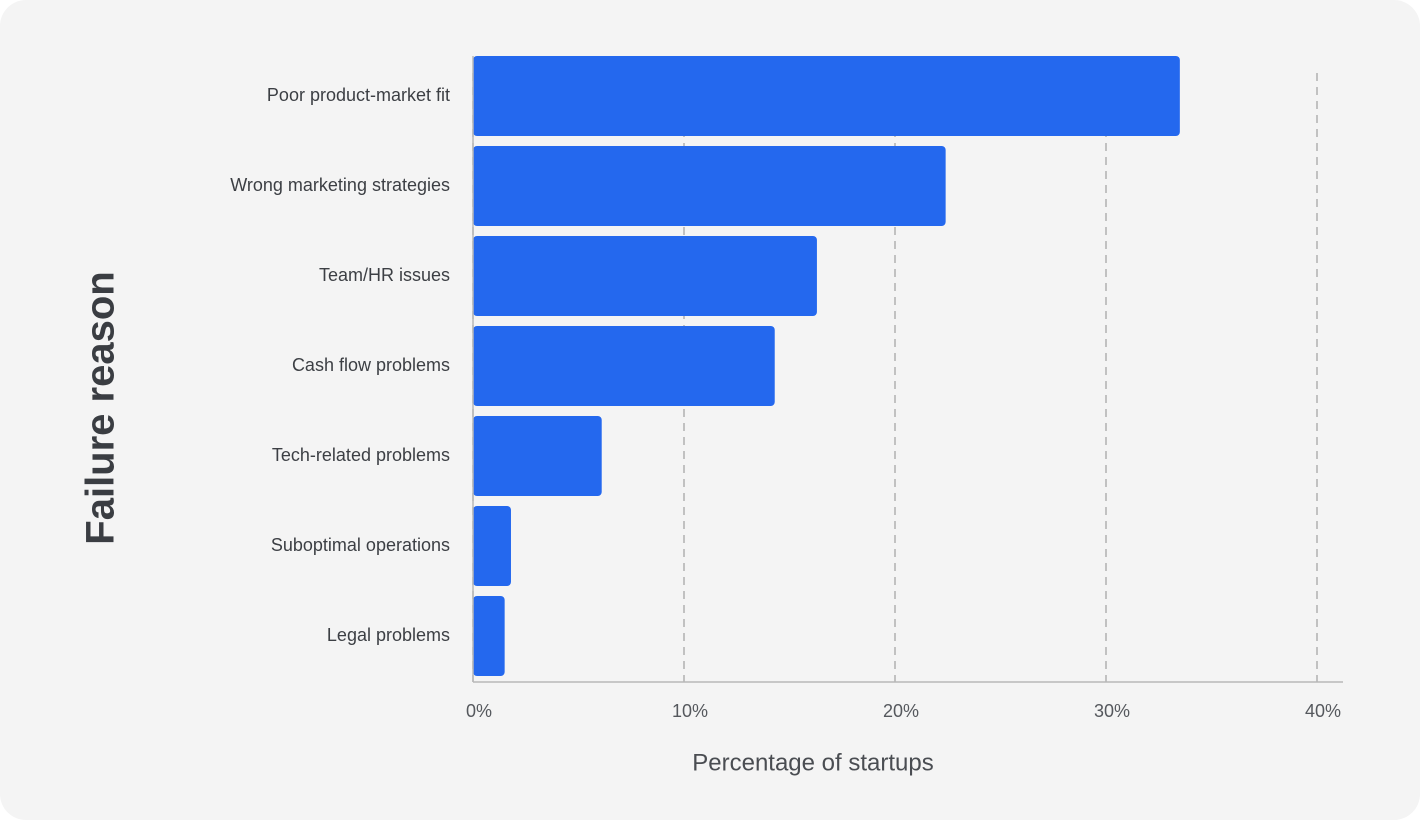 The height and width of the screenshot is (825, 1420). What do you see at coordinates (1112, 711) in the screenshot?
I see `x-tick-label: 30%` at bounding box center [1112, 711].